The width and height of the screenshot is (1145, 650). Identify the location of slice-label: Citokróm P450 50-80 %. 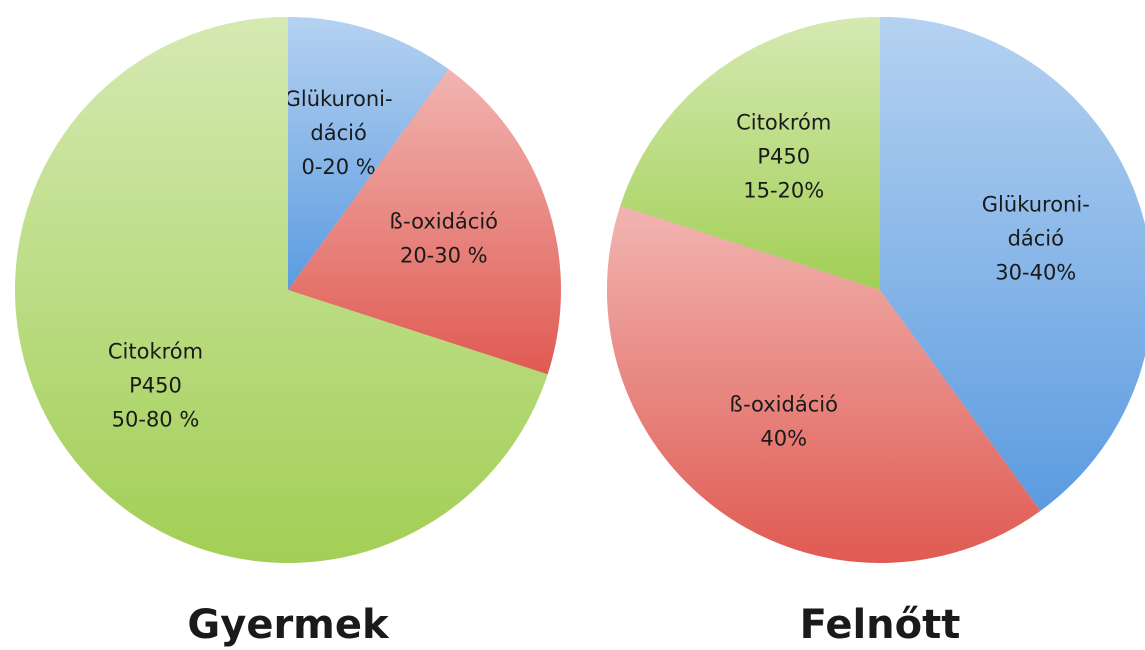
(155, 385).